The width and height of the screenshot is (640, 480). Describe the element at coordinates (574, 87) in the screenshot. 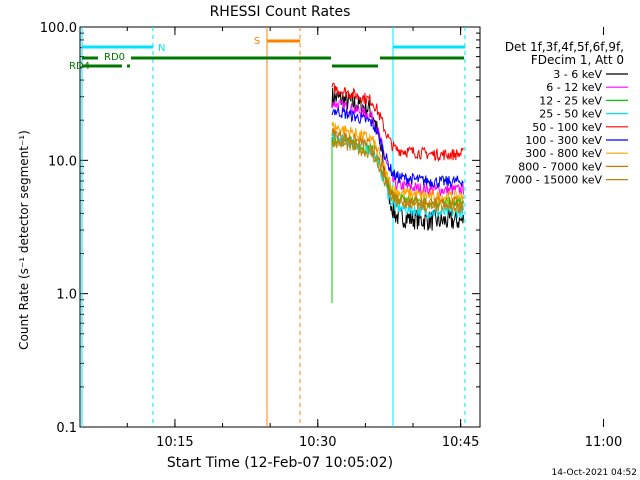

I see `legend-label: 6 - 12 keV` at that location.